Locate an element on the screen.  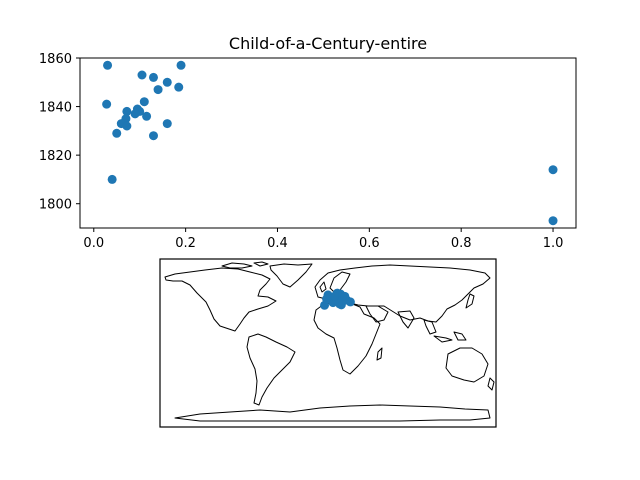
coastline-japan is located at coordinates (470, 301).